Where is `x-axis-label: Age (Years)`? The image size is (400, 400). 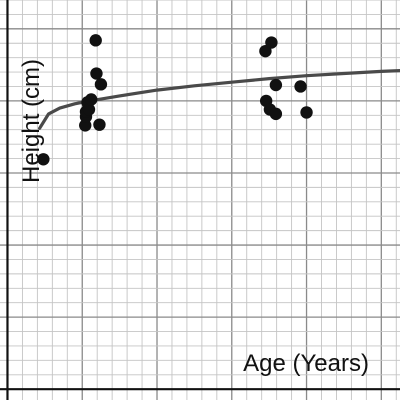 x-axis-label: Age (Years) is located at coordinates (306, 363).